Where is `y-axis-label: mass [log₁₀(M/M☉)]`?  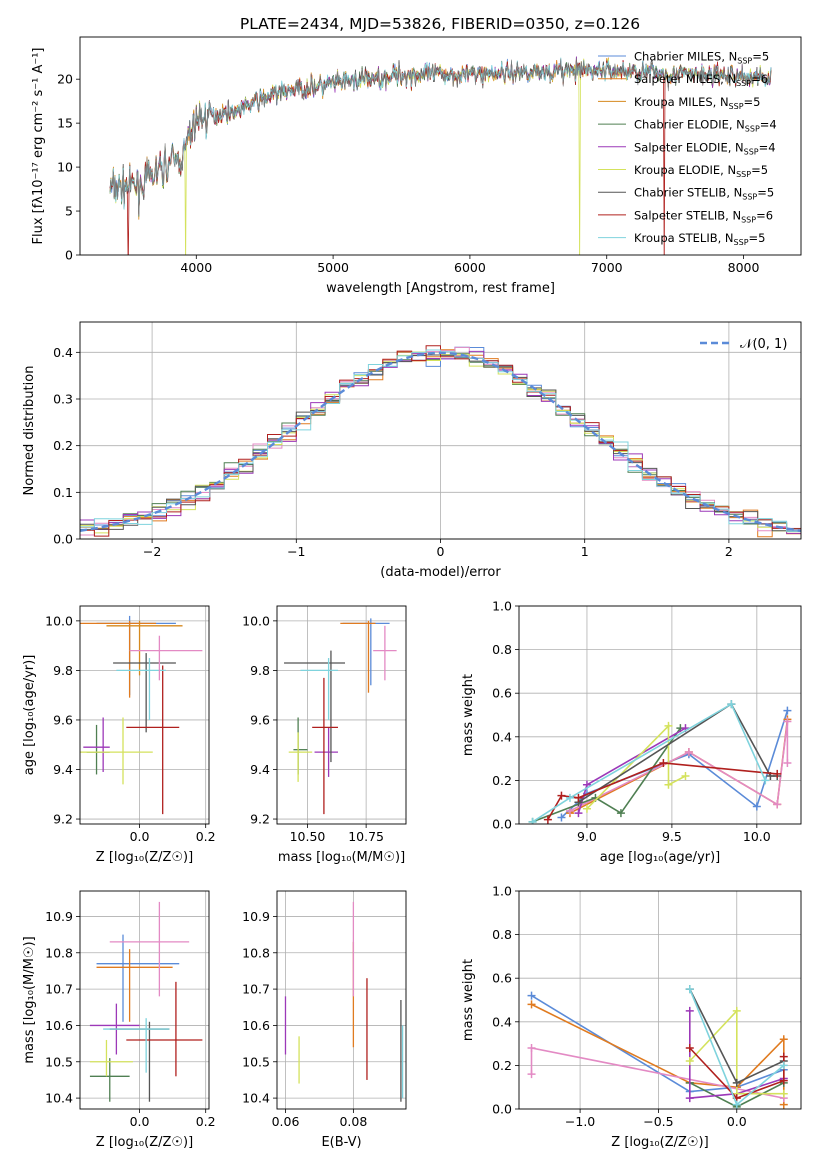
y-axis-label: mass [log₁₀(M/M☉)] is located at coordinates (29, 999).